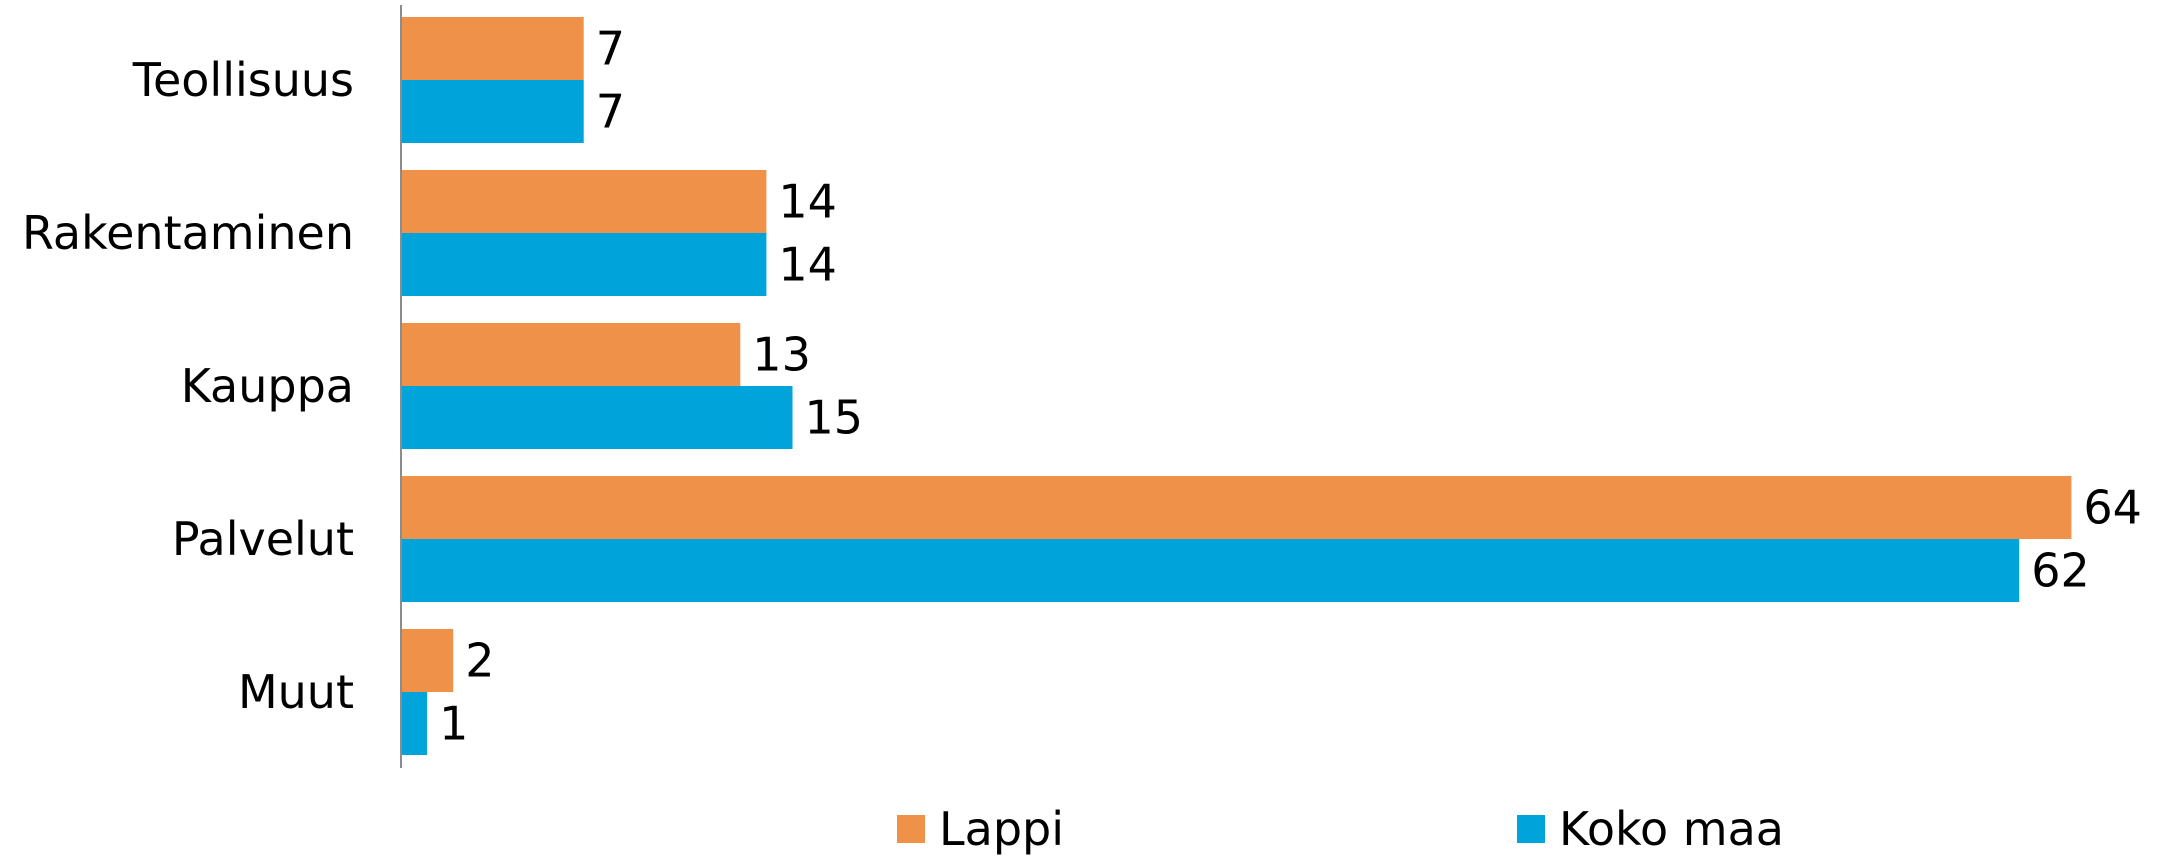 Image resolution: width=2161 pixels, height=859 pixels. What do you see at coordinates (597, 417) in the screenshot?
I see `bar-koko-maa-kauppa` at bounding box center [597, 417].